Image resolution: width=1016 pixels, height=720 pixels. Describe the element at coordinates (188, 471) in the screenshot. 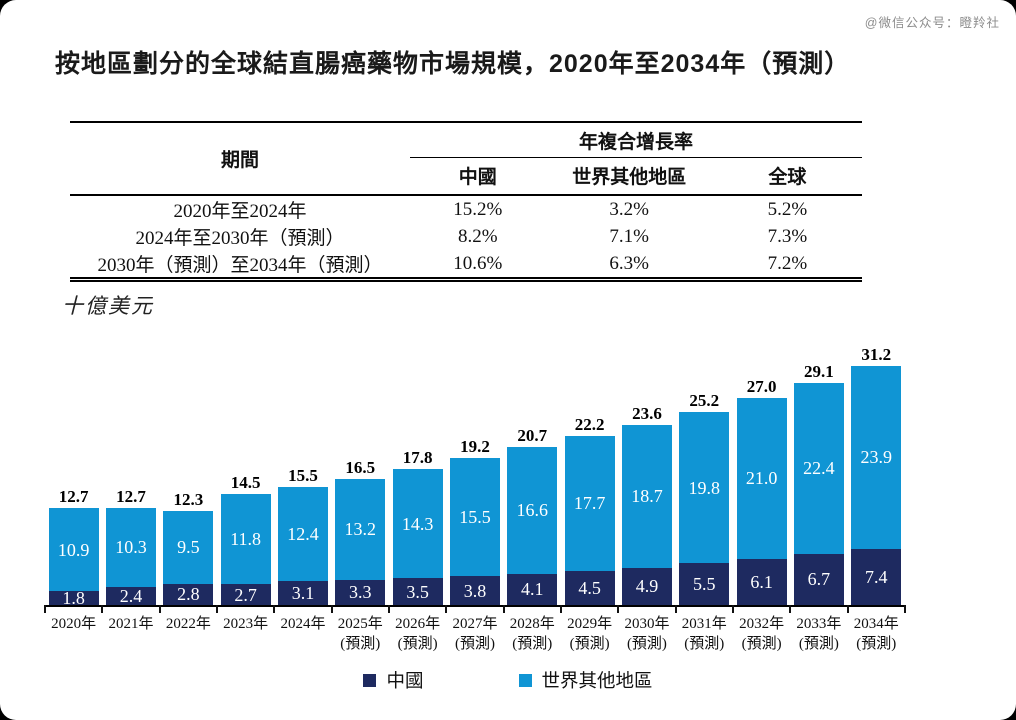

I see `bar-group: 12.3 9.5 2.8` at that location.